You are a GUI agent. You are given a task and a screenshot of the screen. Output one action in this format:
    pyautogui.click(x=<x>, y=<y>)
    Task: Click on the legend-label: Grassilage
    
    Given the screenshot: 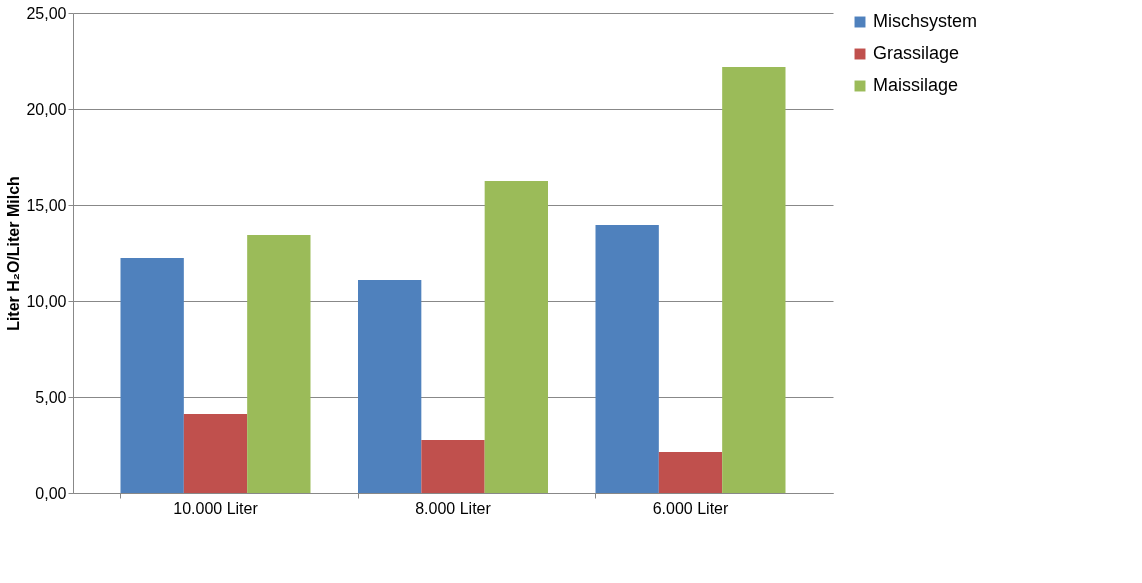 What is the action you would take?
    pyautogui.click(x=916, y=53)
    